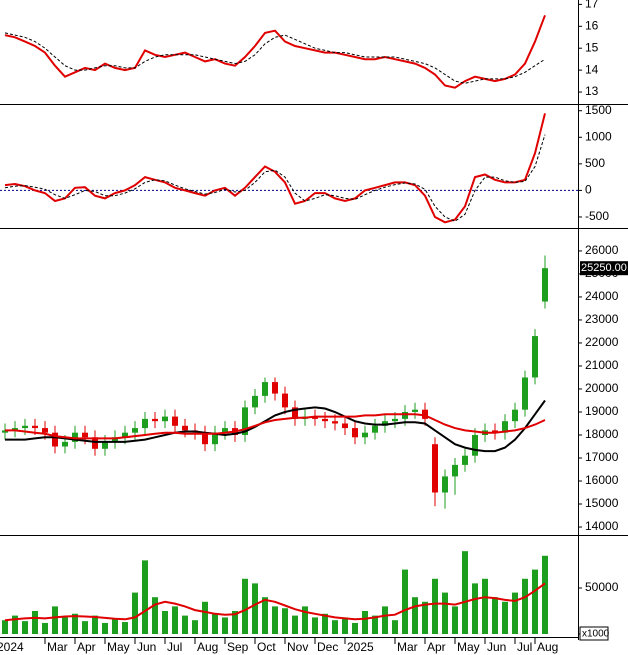 The height and width of the screenshot is (655, 628). What do you see at coordinates (602, 457) in the screenshot?
I see `y-tick-label: 17000` at bounding box center [602, 457].